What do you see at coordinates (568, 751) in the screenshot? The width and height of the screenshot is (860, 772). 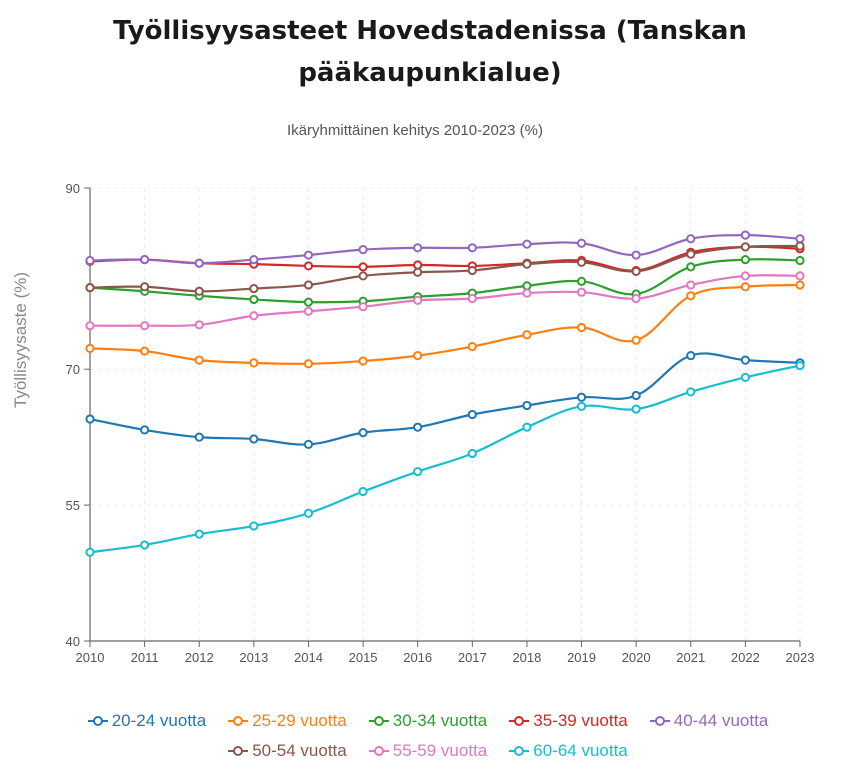 I see `legend-item: 60-64 vuotta` at bounding box center [568, 751].